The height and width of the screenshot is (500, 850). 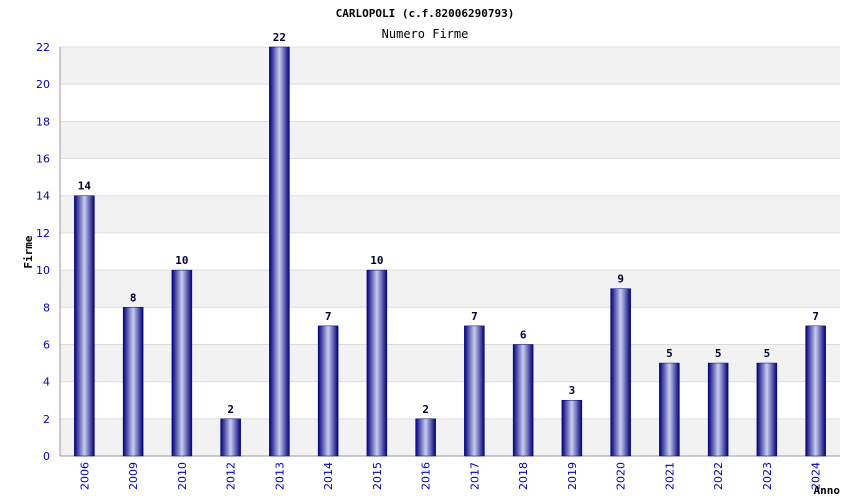 What do you see at coordinates (279, 251) in the screenshot?
I see `bar-2013` at bounding box center [279, 251].